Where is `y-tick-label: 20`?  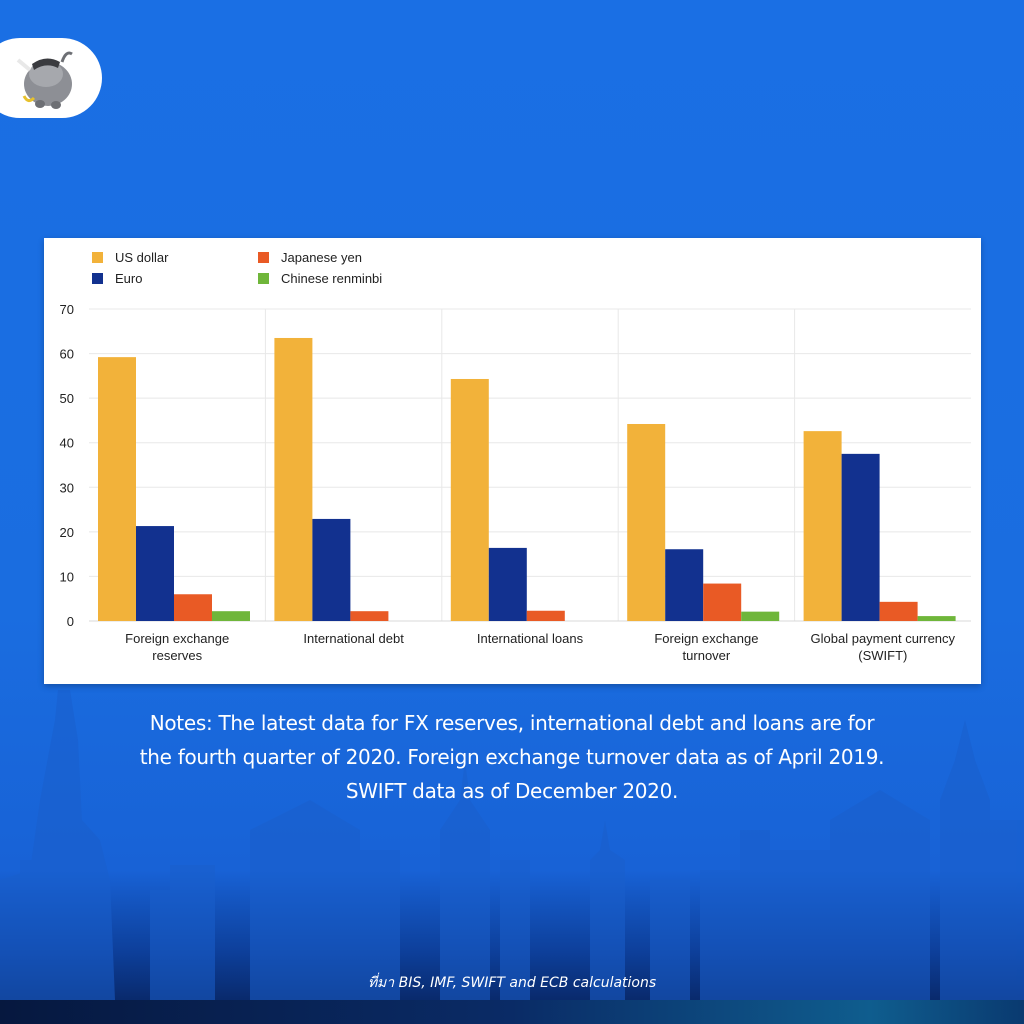 y-tick-label: 20 is located at coordinates (67, 532).